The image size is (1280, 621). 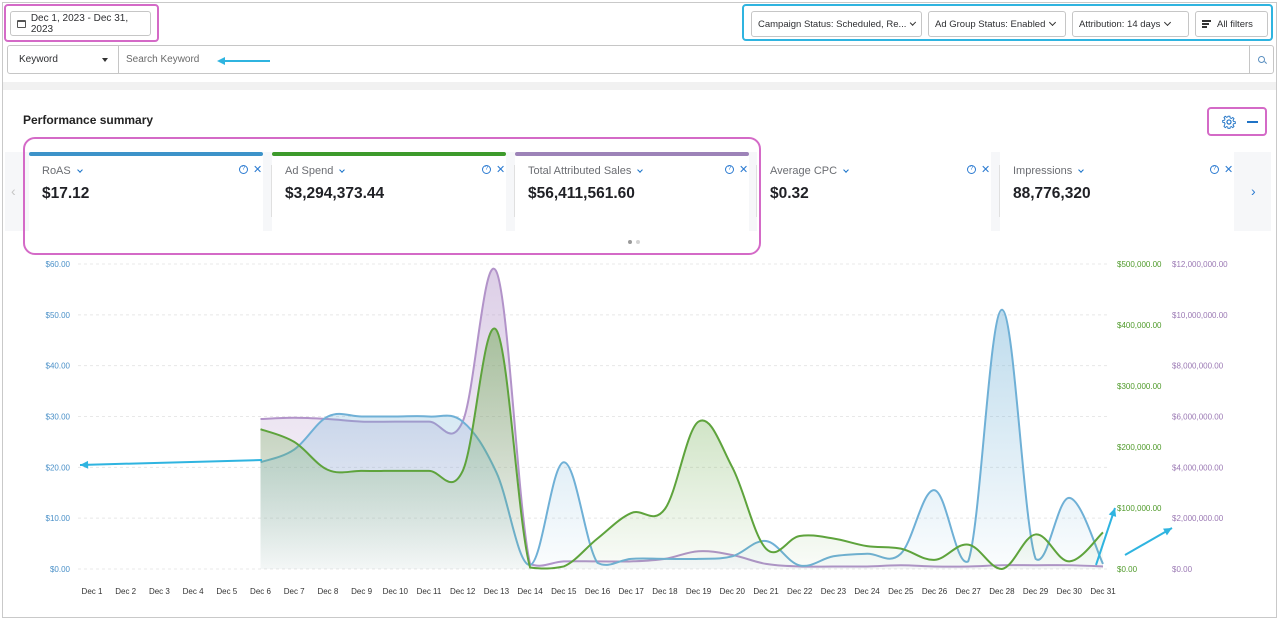 What do you see at coordinates (58, 315) in the screenshot?
I see `y-left-tick: $50.00` at bounding box center [58, 315].